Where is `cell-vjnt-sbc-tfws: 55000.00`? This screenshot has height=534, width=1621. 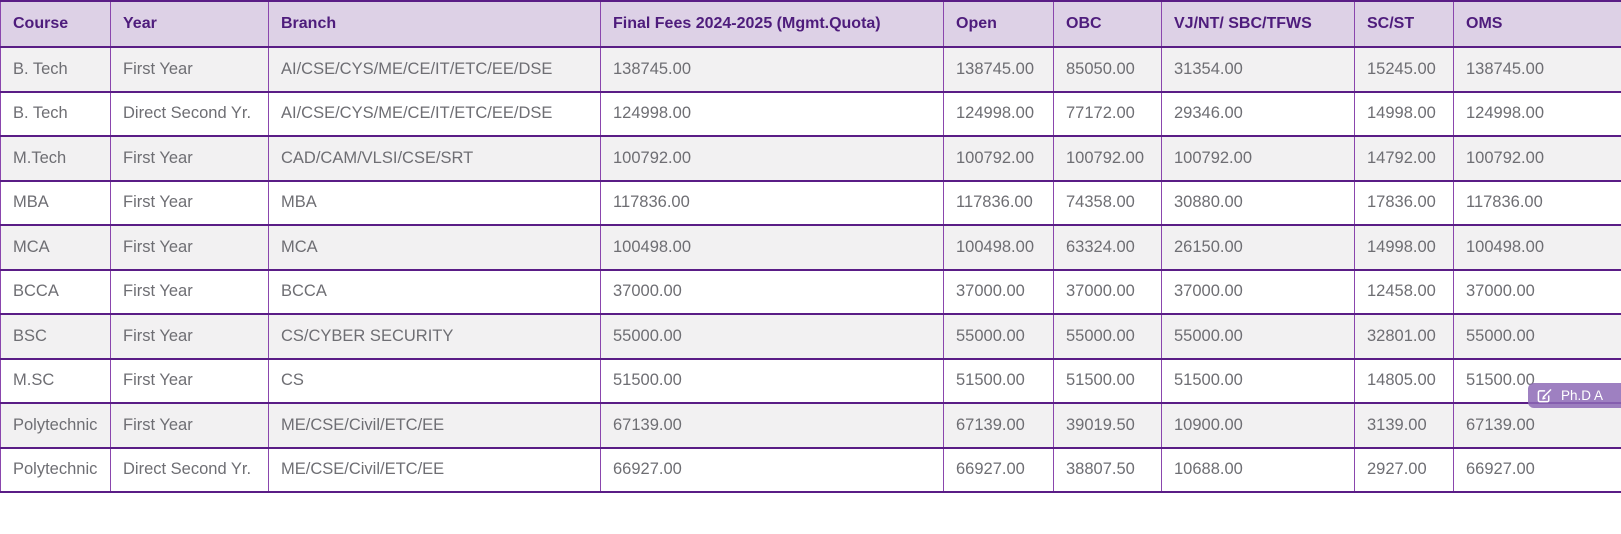 cell-vjnt-sbc-tfws: 55000.00 is located at coordinates (1258, 336).